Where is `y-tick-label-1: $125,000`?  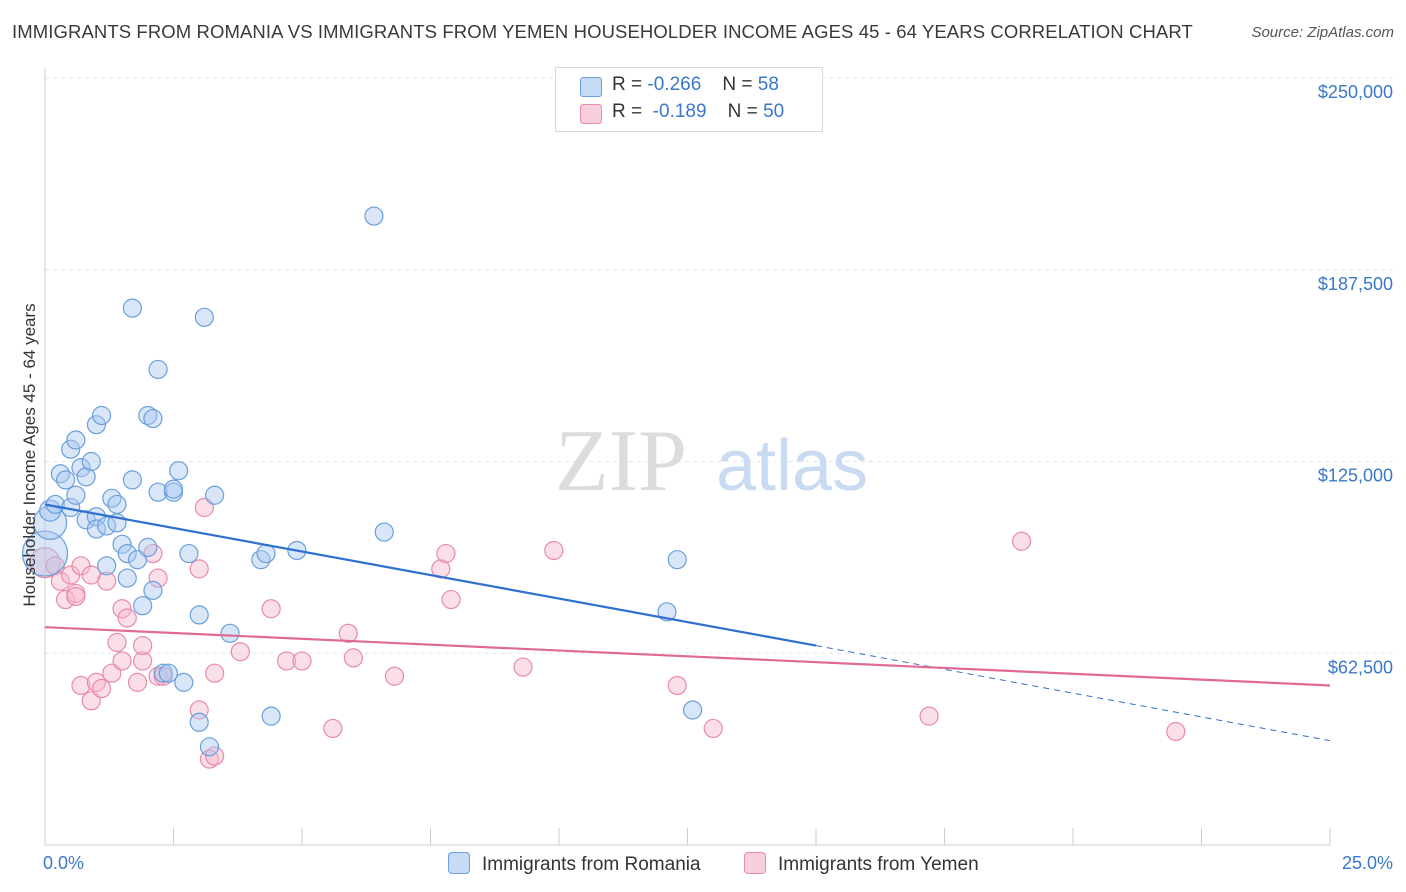 y-tick-label-1: $125,000 is located at coordinates (1355, 476).